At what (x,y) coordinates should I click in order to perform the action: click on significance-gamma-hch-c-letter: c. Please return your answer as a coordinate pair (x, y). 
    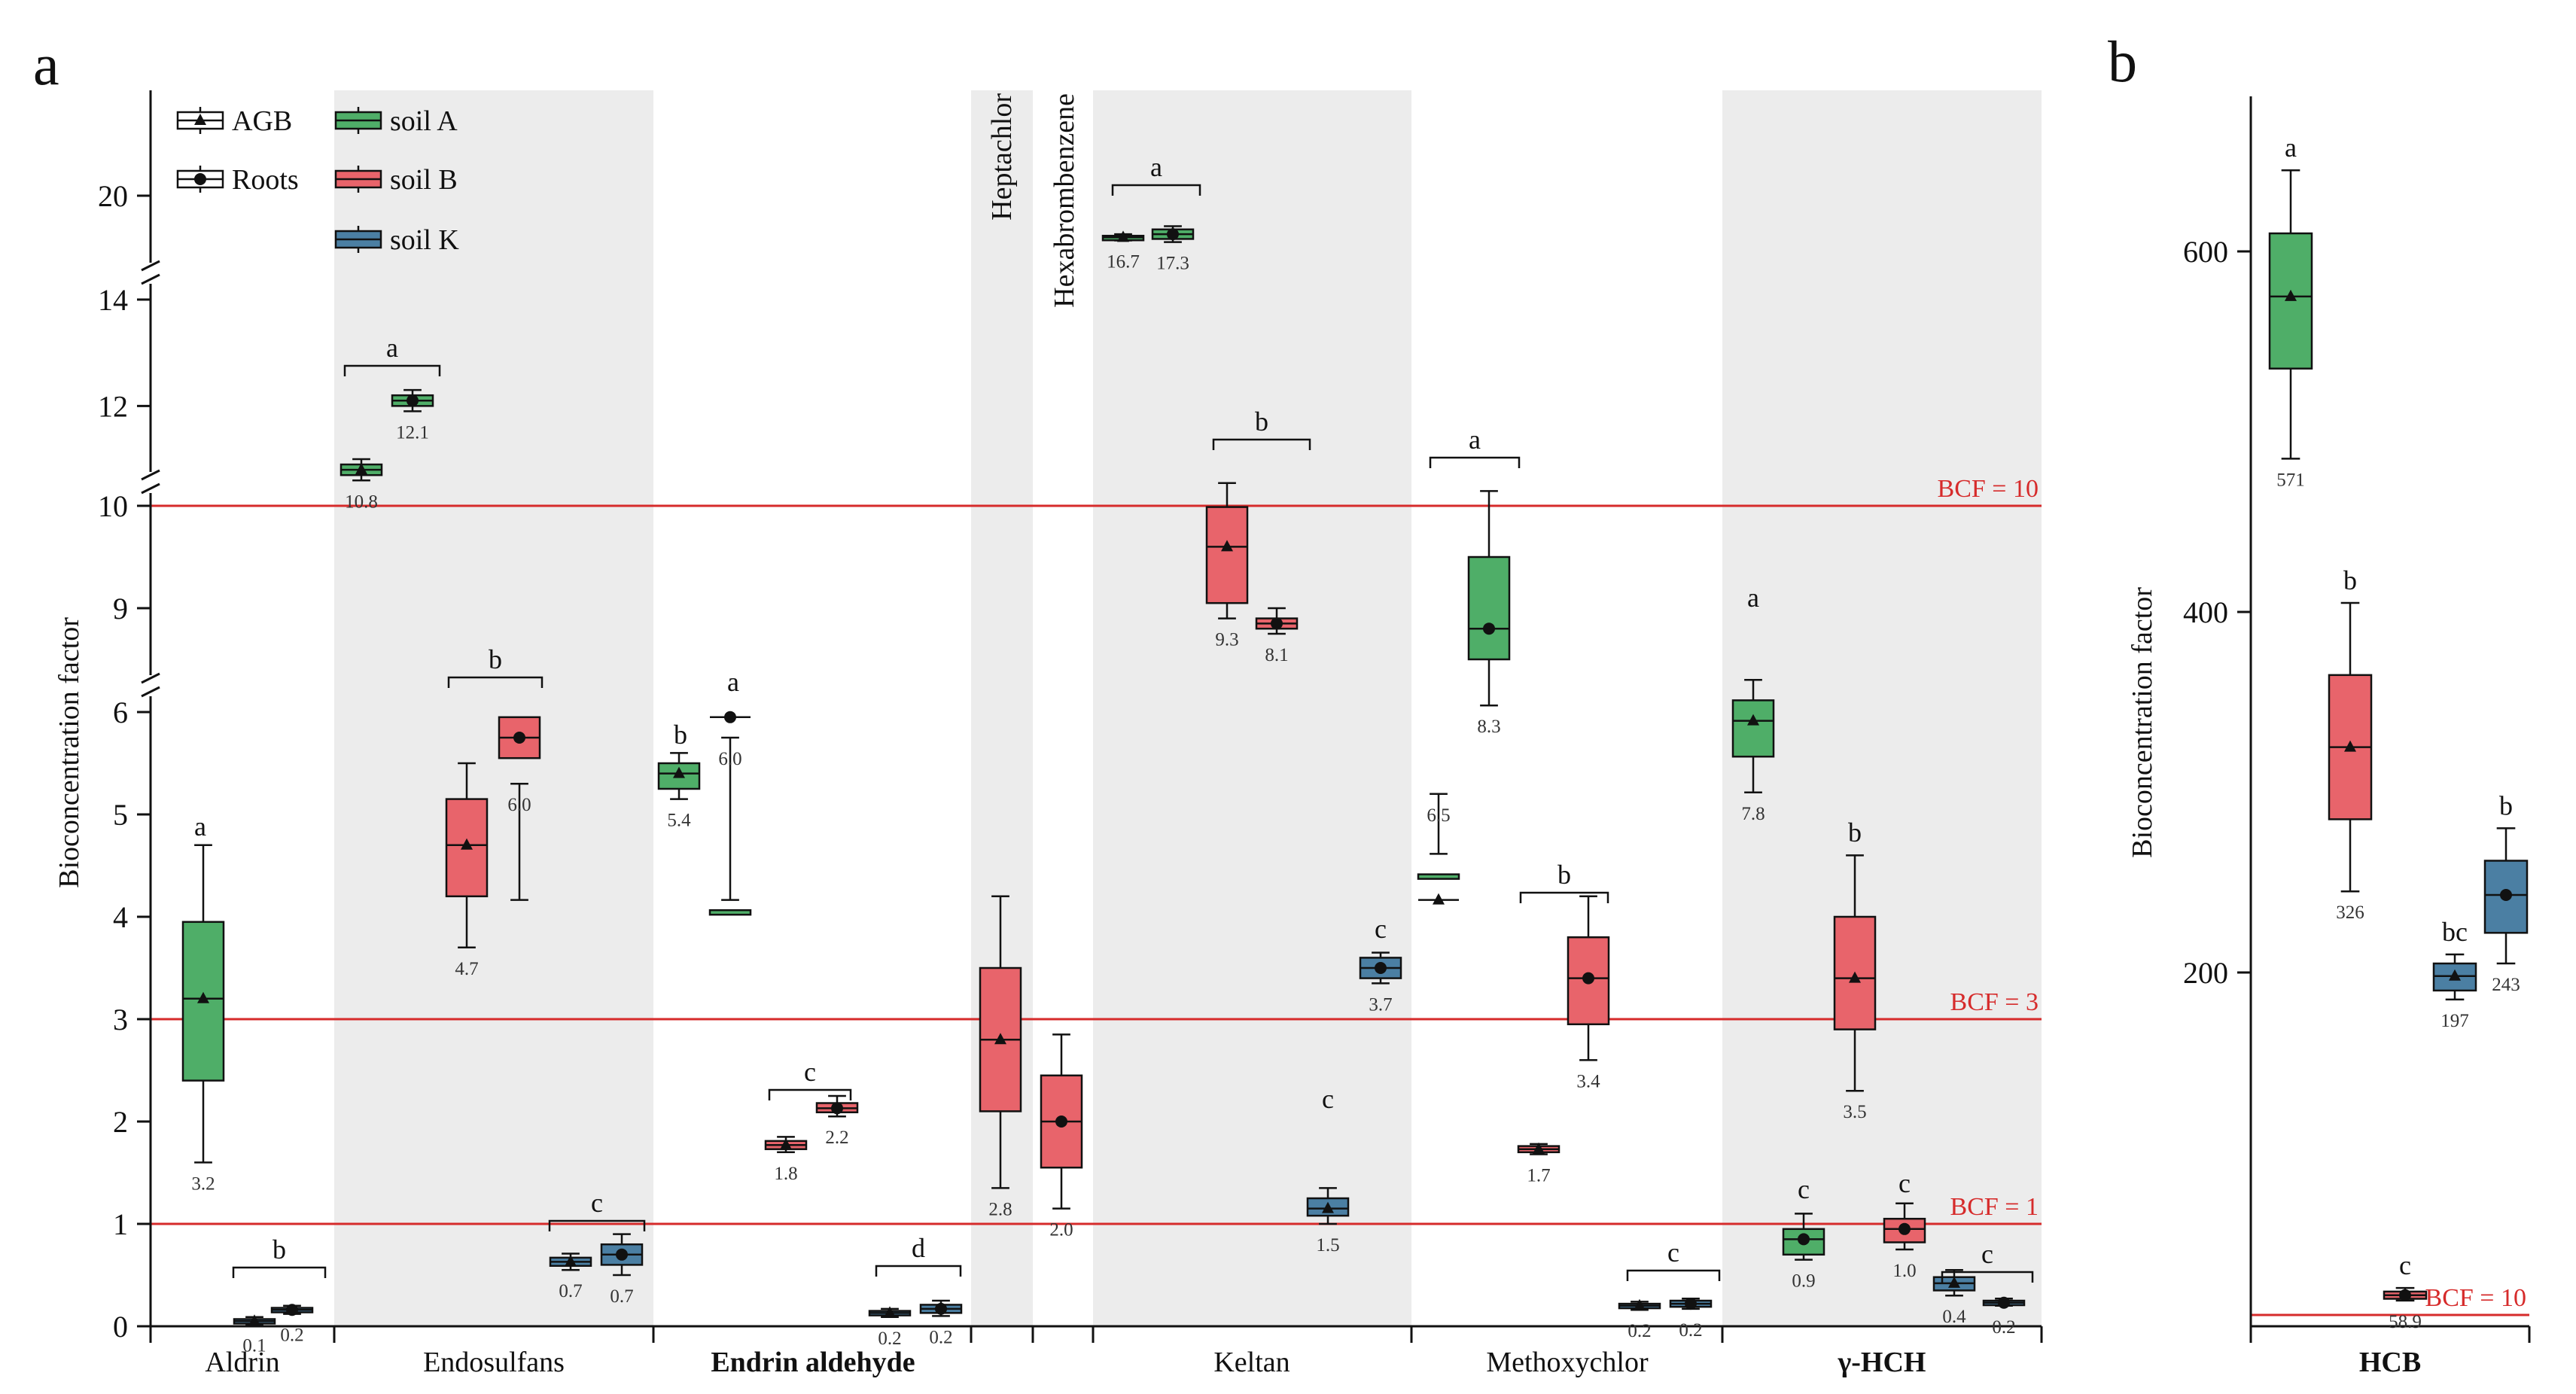
    Looking at the image, I should click on (1905, 1183).